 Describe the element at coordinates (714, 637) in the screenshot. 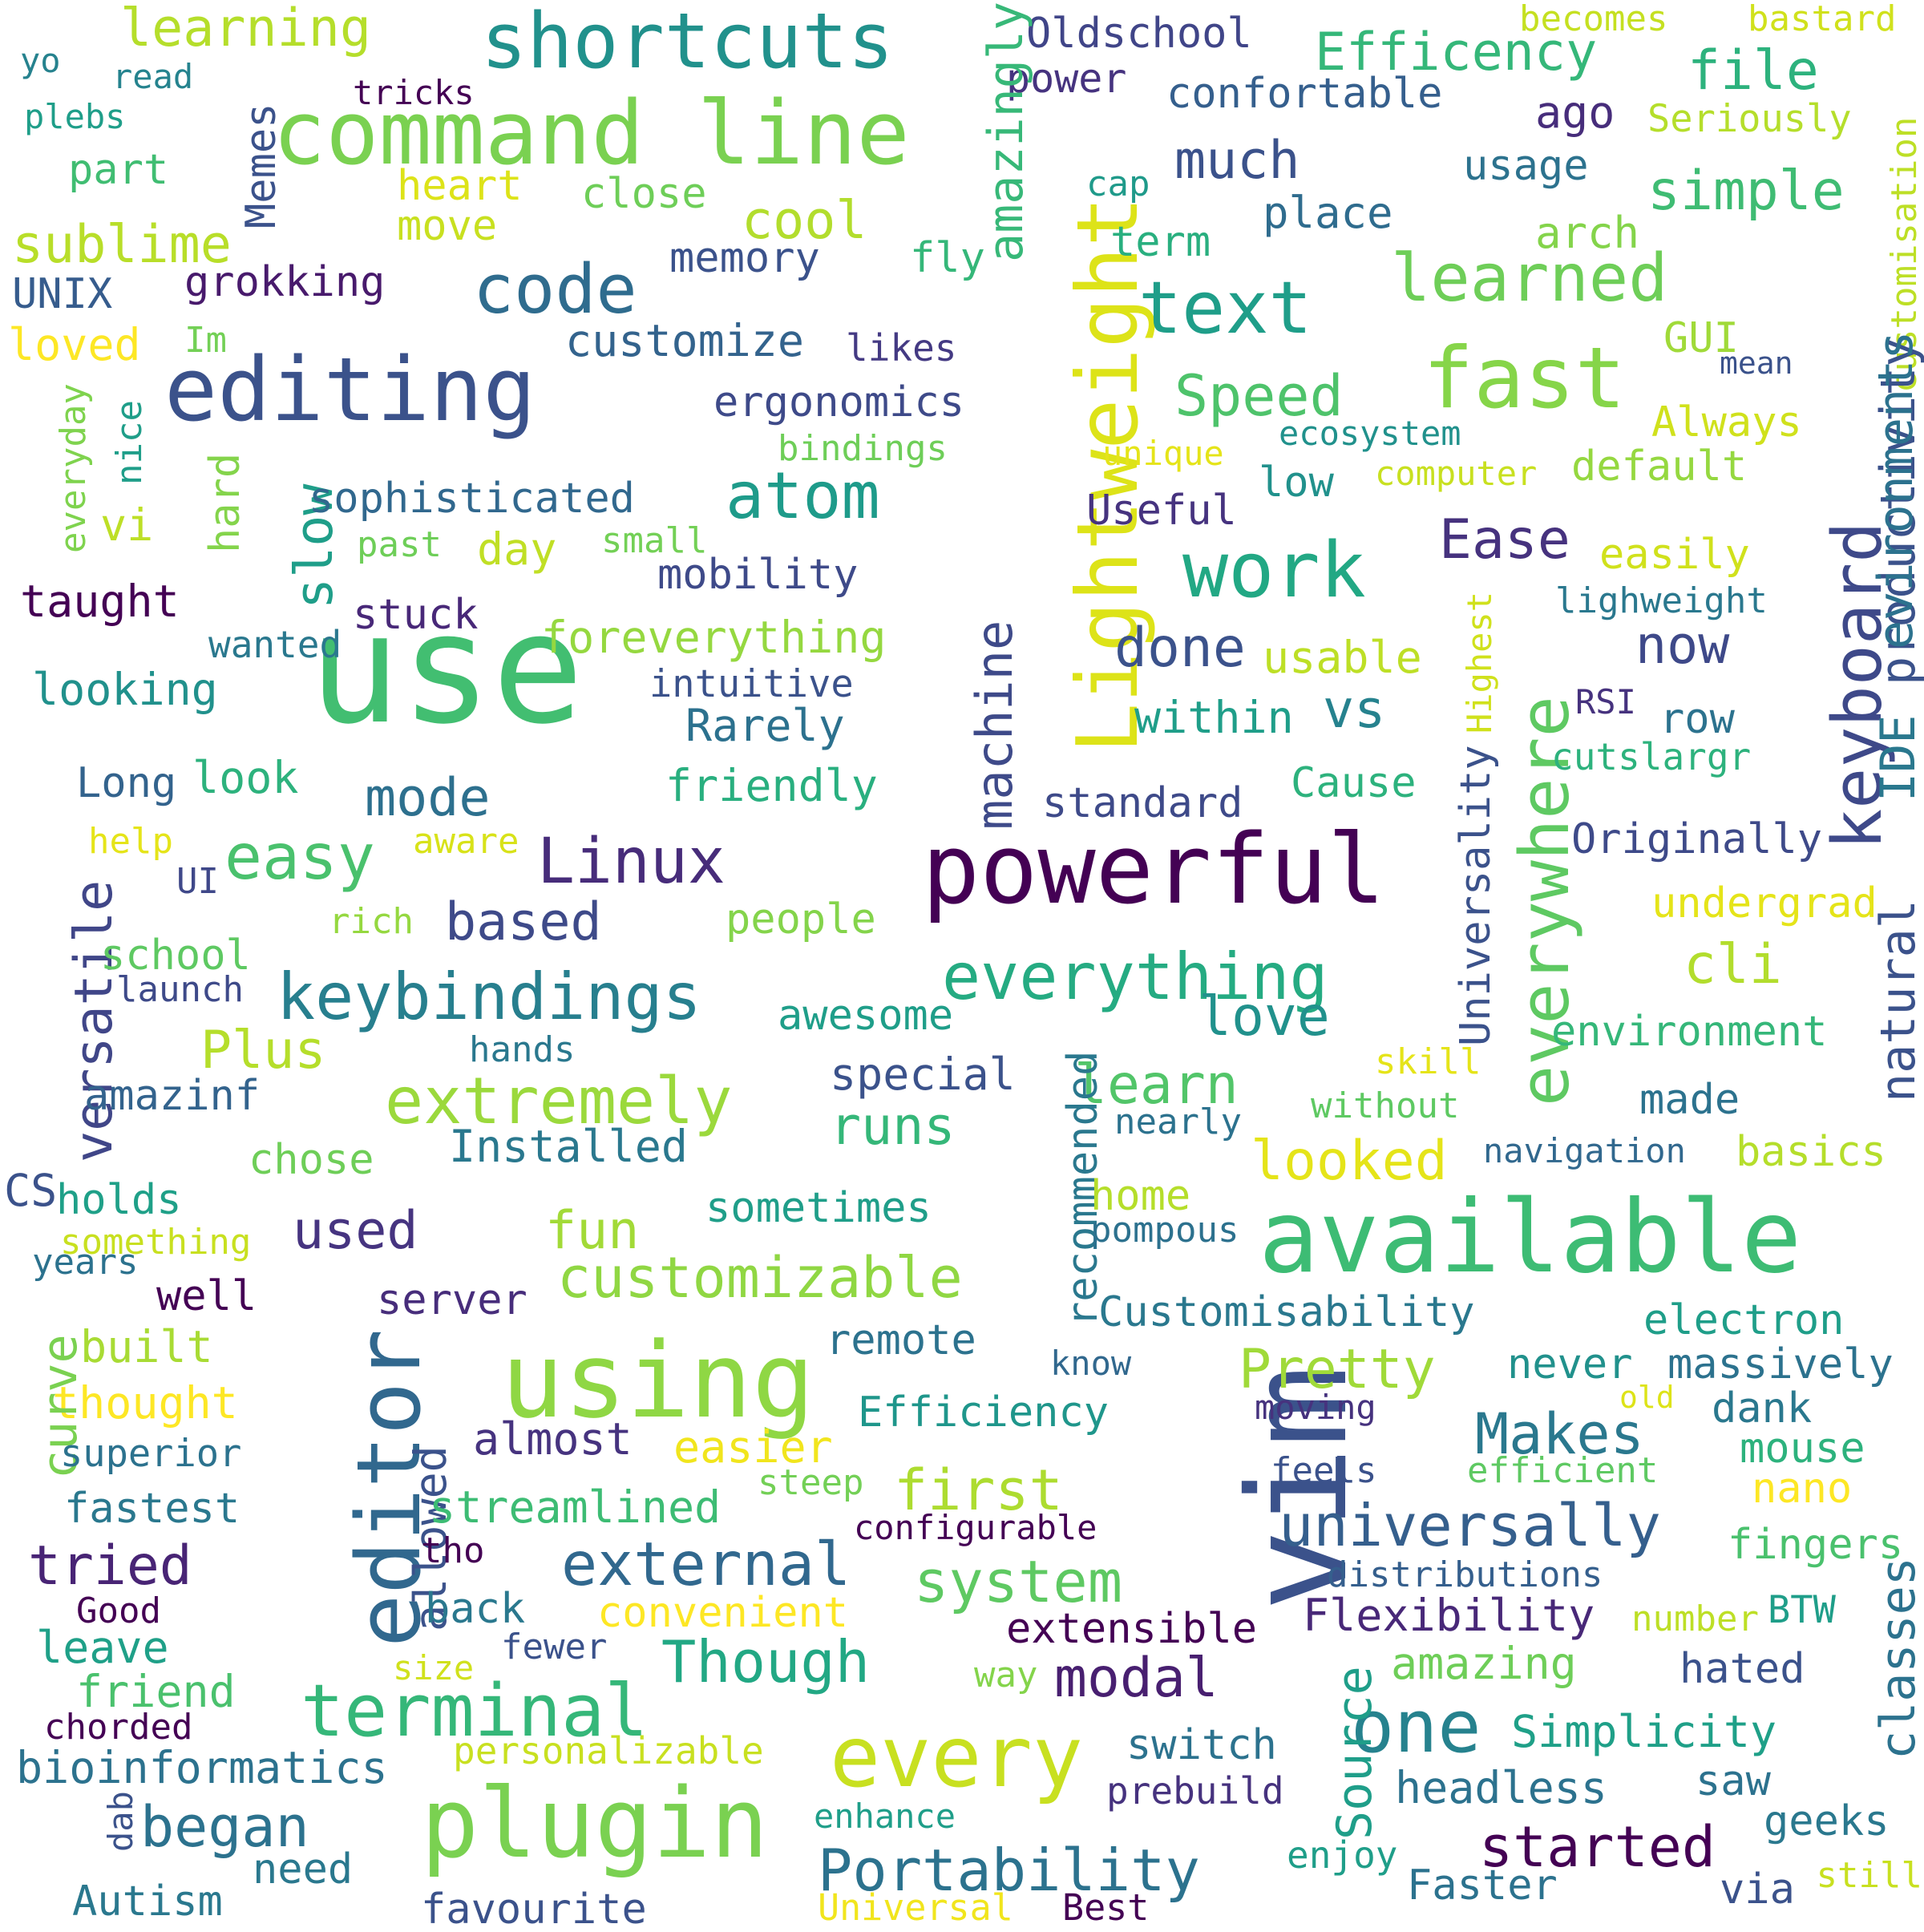

I see `word-foreverything: foreverything` at that location.